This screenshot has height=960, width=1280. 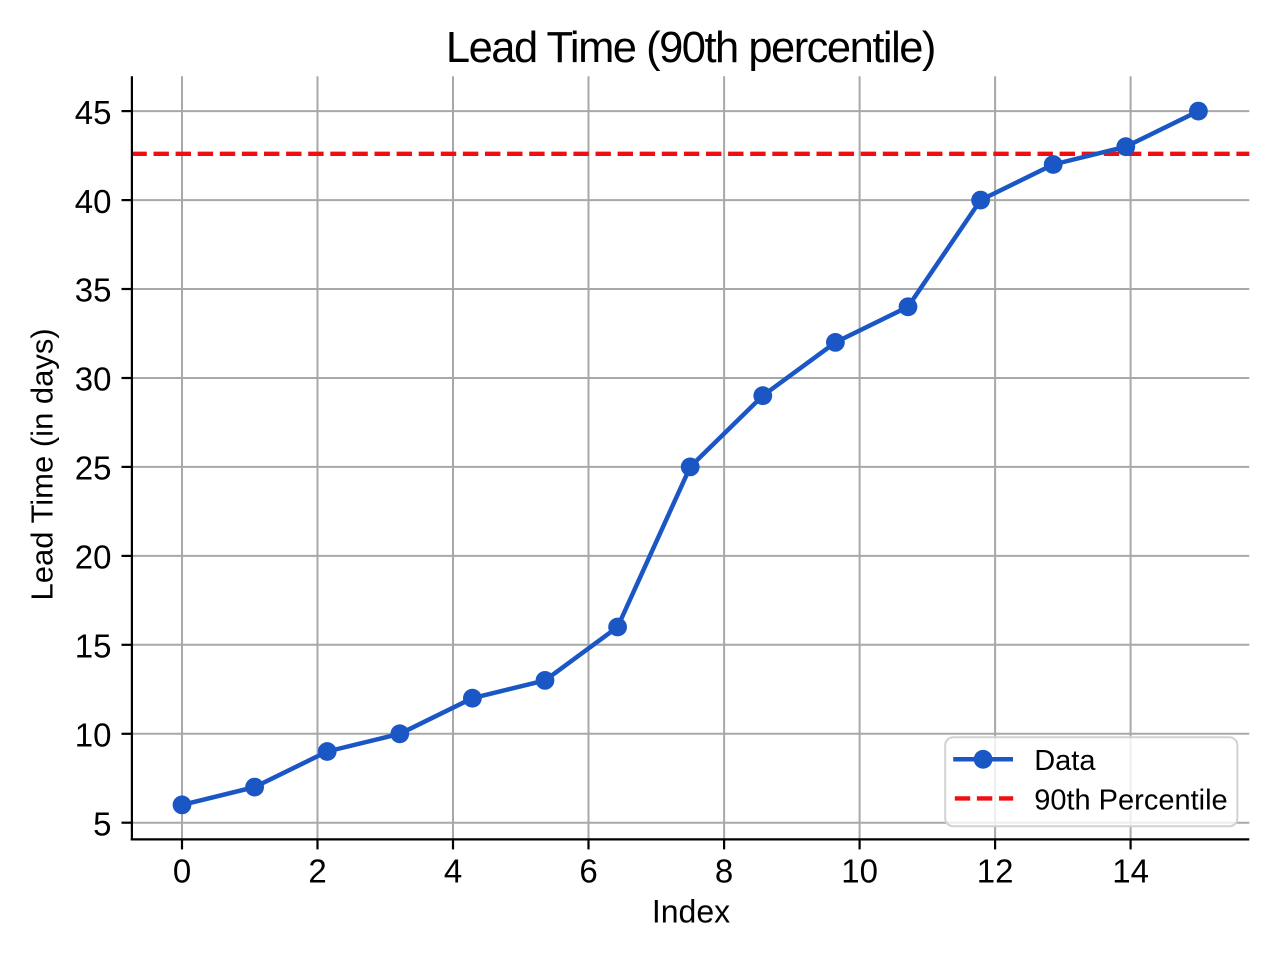 What do you see at coordinates (93, 379) in the screenshot?
I see `svg-text: 30` at bounding box center [93, 379].